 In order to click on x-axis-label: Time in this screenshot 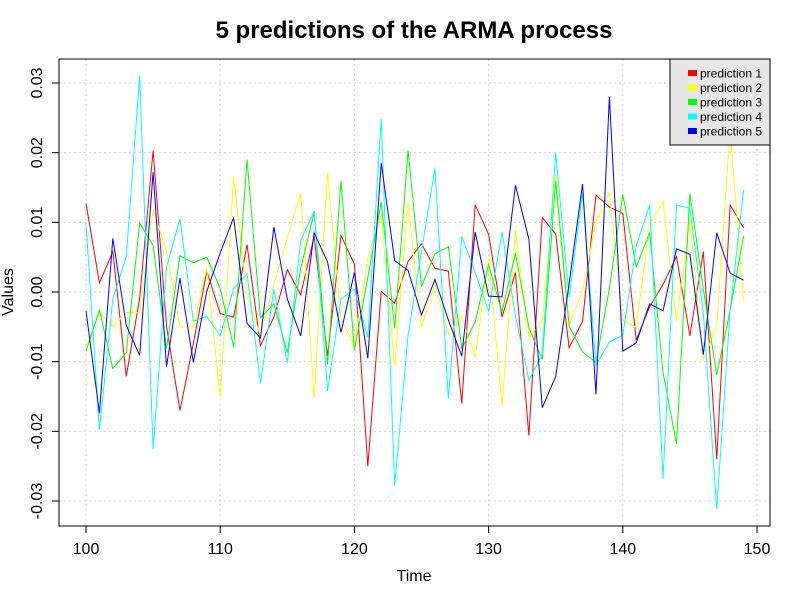, I will do `click(414, 576)`.